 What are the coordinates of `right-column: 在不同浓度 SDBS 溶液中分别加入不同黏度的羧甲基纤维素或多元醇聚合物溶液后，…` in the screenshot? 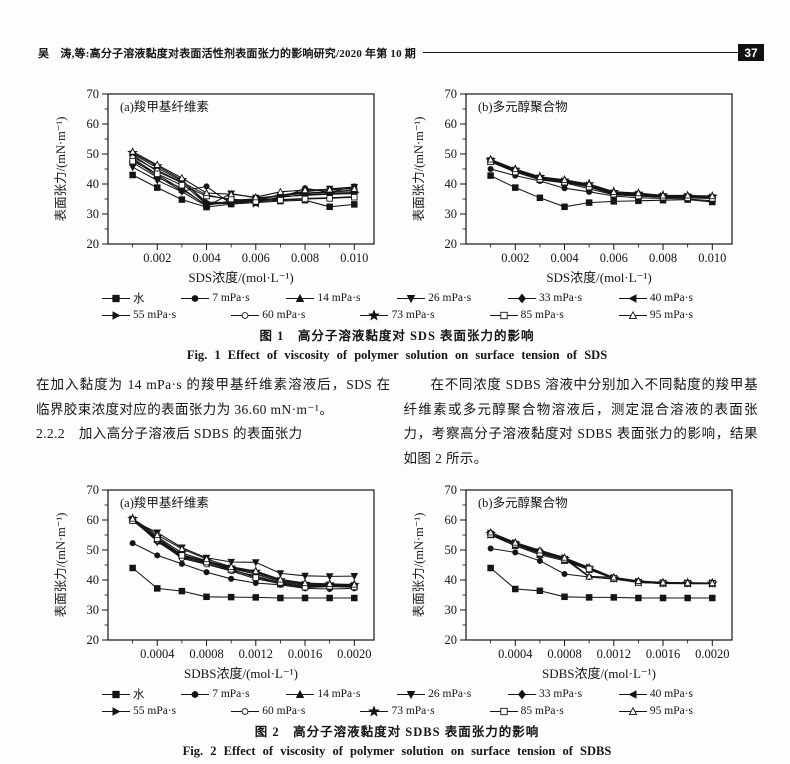 It's located at (581, 422).